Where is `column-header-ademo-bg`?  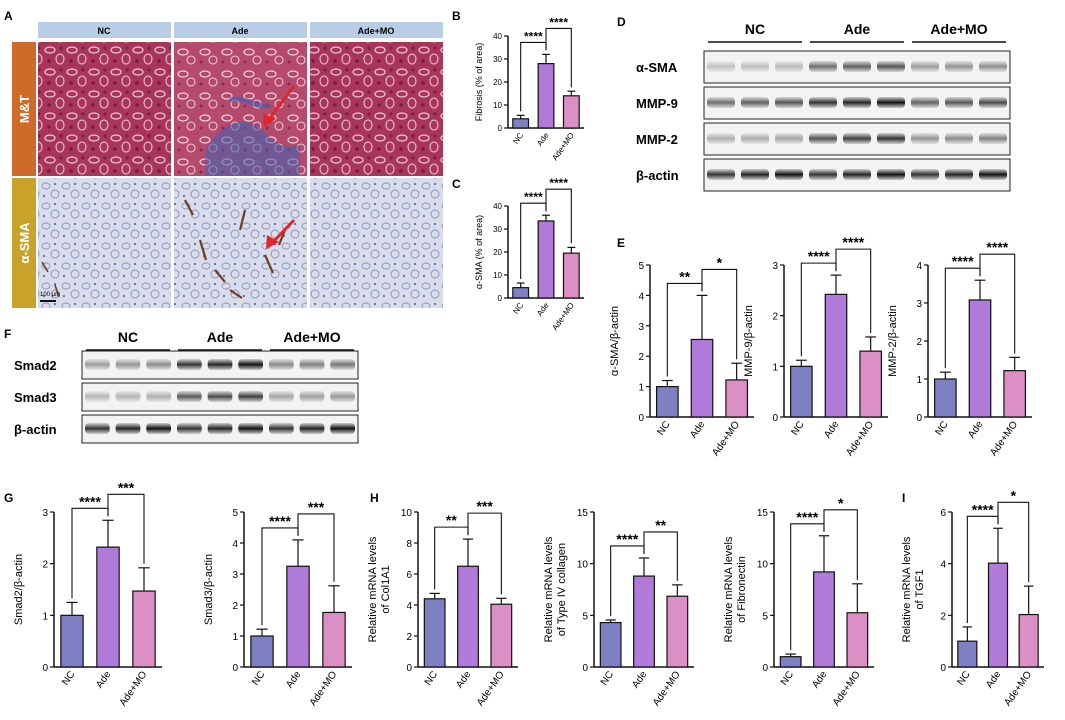 column-header-ademo-bg is located at coordinates (376, 30).